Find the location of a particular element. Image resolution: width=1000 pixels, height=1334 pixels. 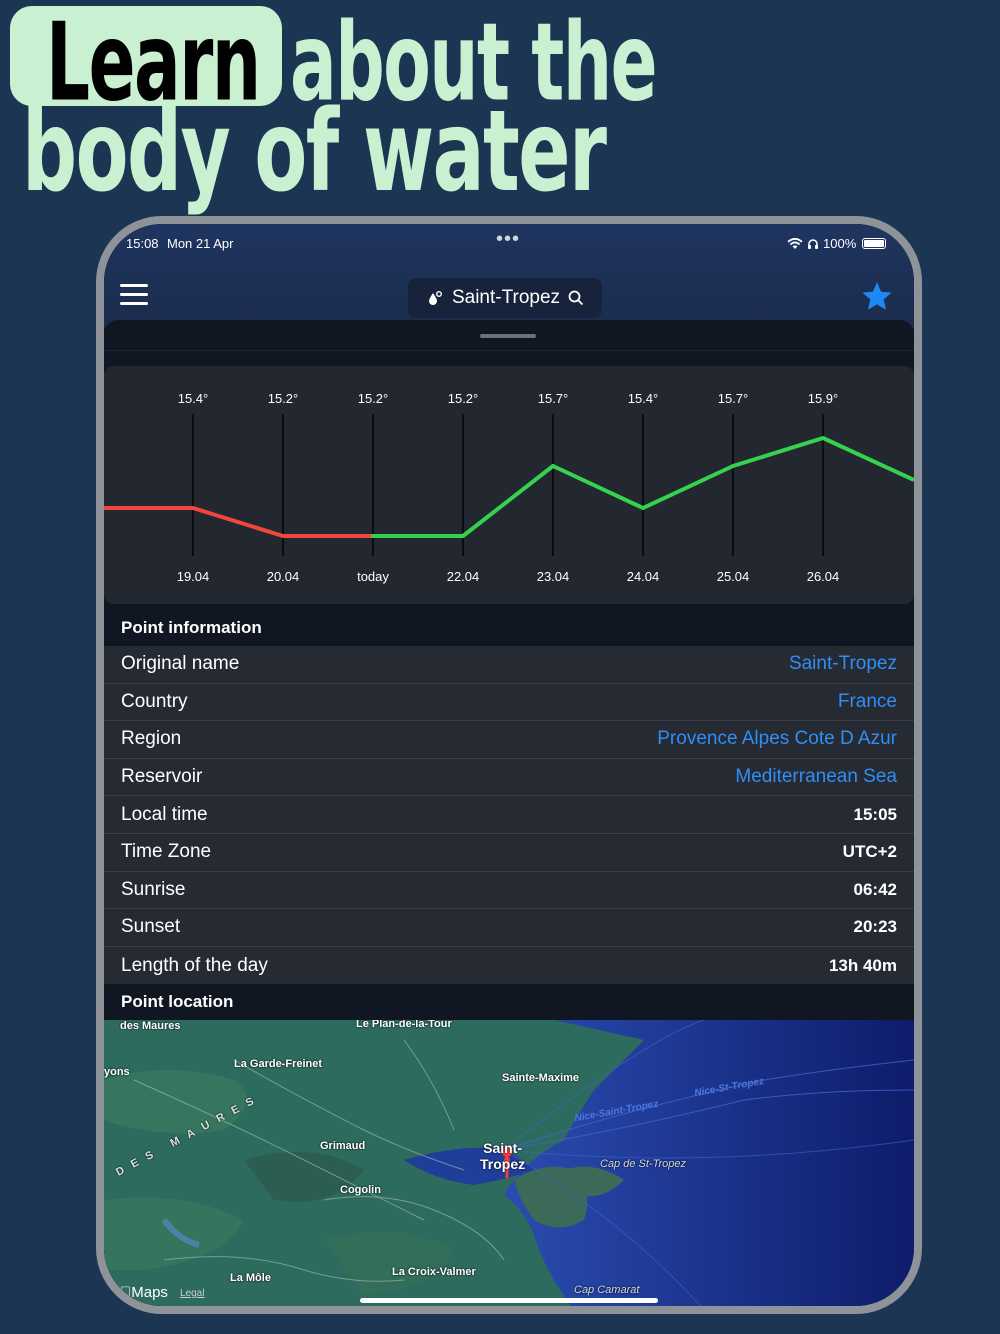

info-row-link: Saint-Tropez is located at coordinates (842, 664).